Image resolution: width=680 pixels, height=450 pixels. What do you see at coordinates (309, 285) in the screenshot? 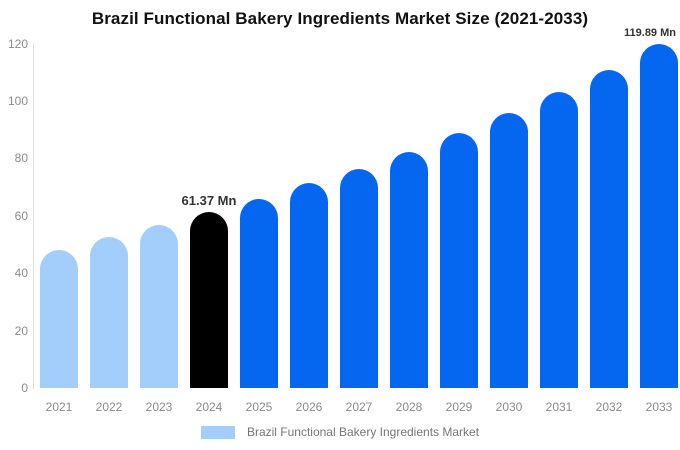
I see `bar-2026` at bounding box center [309, 285].